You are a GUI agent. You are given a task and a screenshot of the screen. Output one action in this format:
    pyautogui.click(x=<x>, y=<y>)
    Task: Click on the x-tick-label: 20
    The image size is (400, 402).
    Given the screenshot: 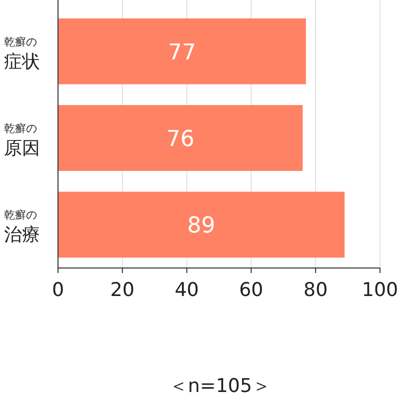 What is the action you would take?
    pyautogui.click(x=122, y=290)
    